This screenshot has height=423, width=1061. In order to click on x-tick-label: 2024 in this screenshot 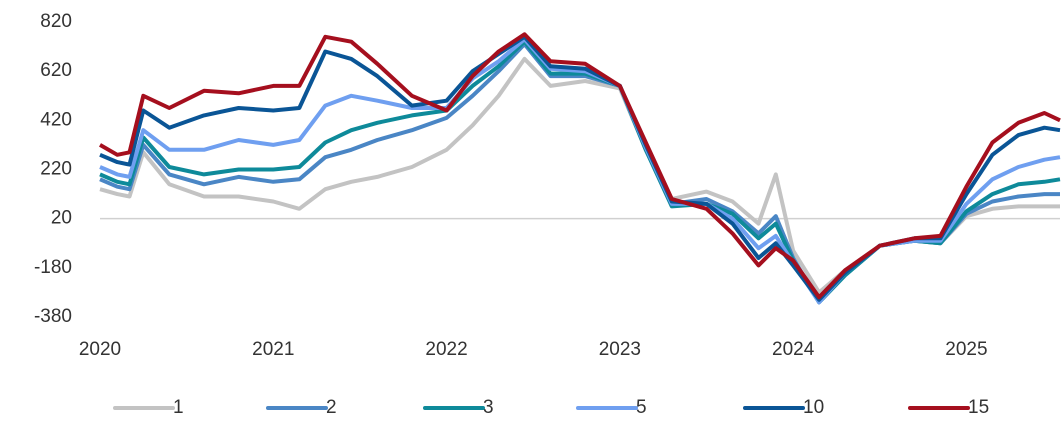, I will do `click(793, 349)`.